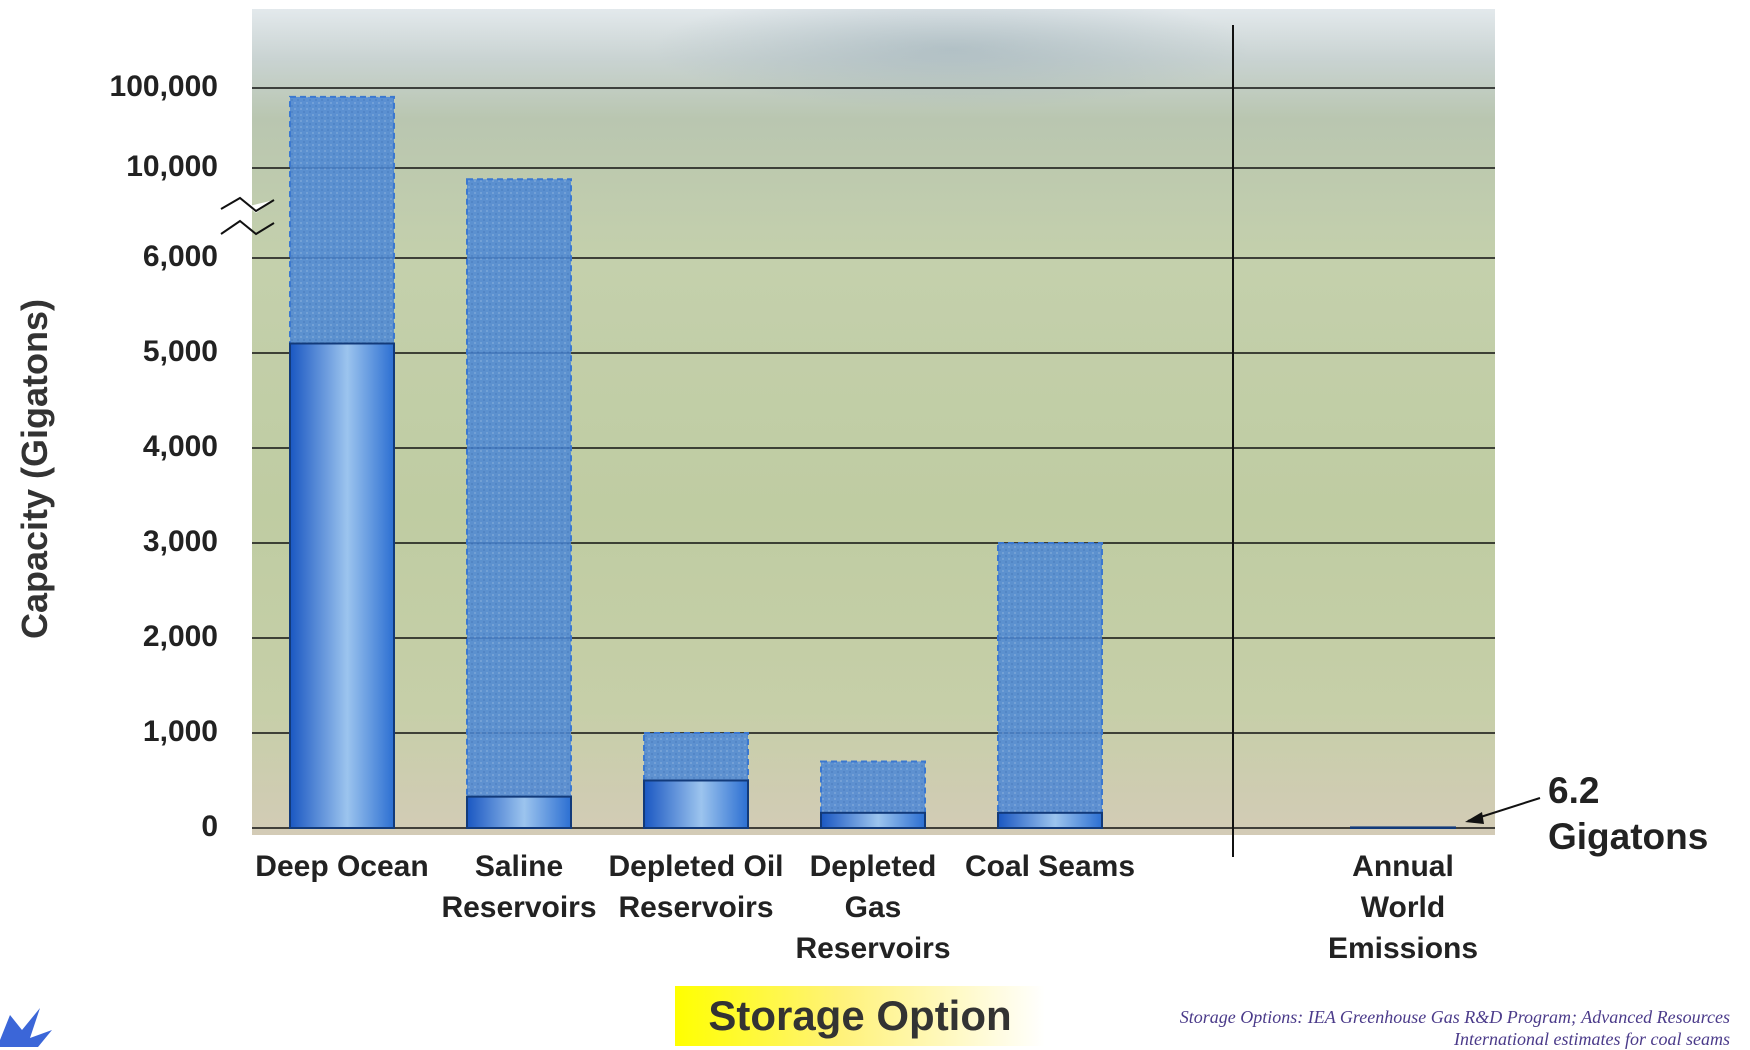 This screenshot has height=1050, width=1750. Describe the element at coordinates (1474, 818) in the screenshot. I see `annotation-arrowhead` at that location.